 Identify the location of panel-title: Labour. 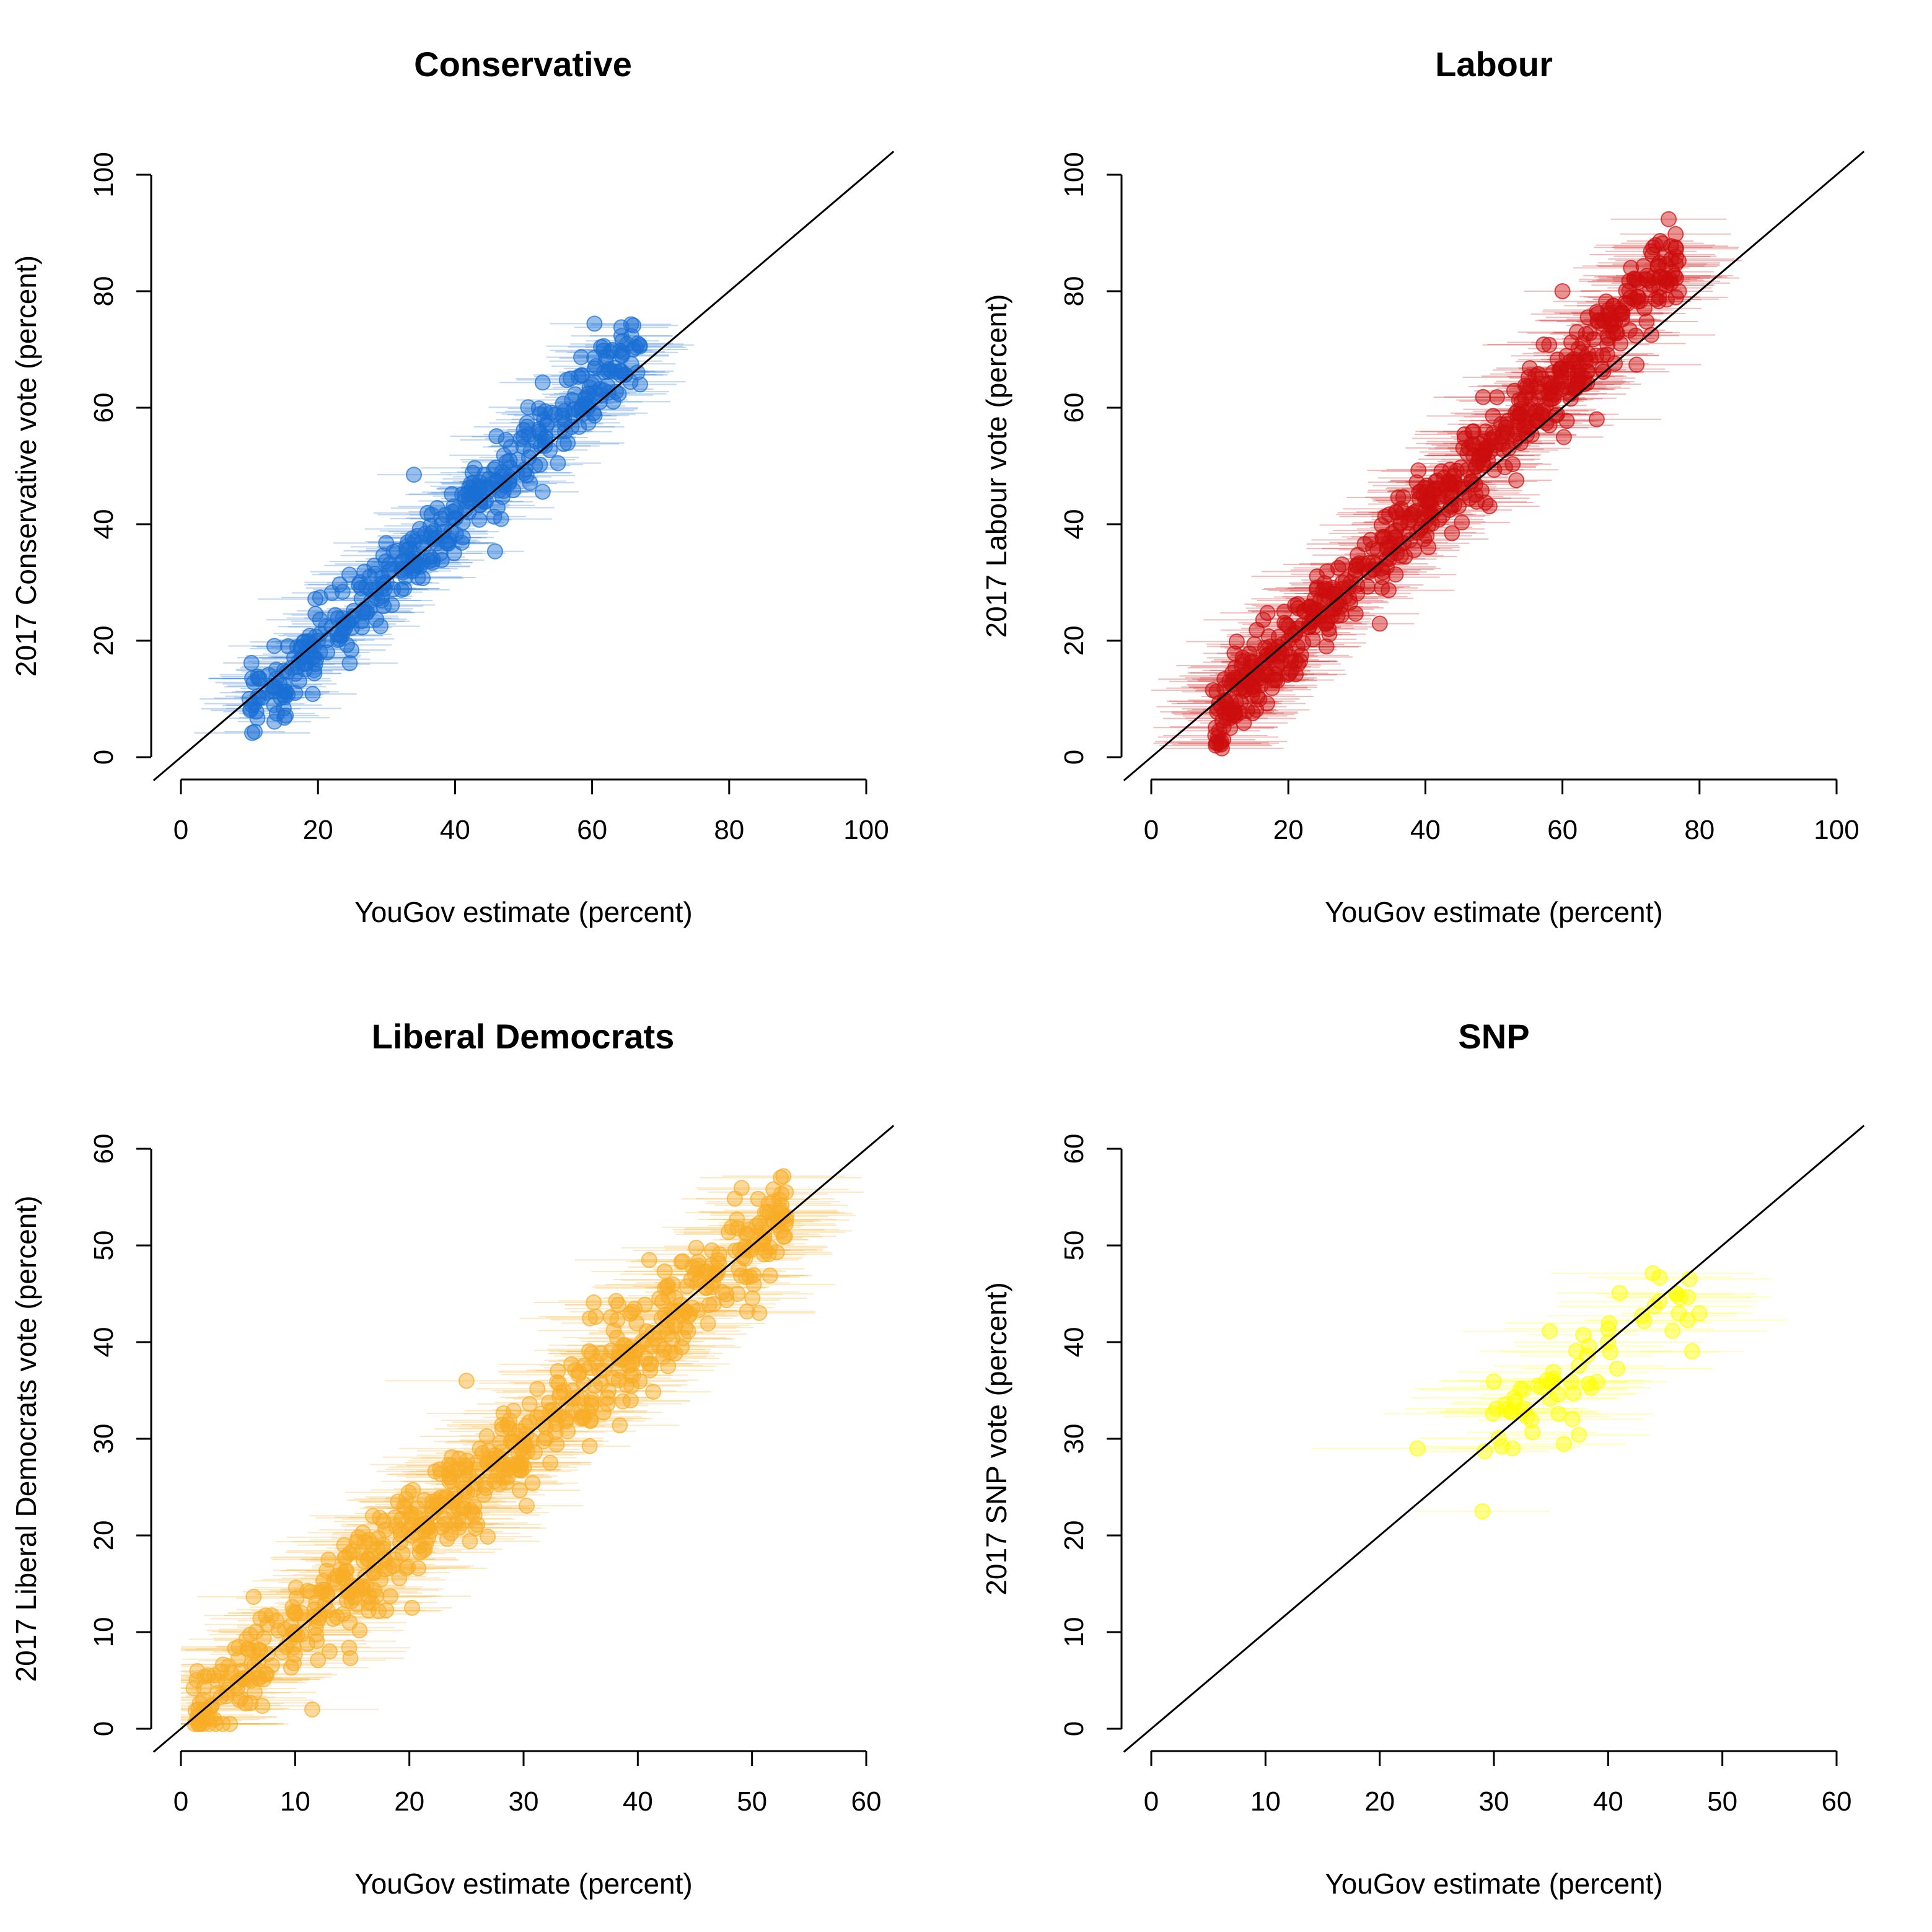
(1494, 64).